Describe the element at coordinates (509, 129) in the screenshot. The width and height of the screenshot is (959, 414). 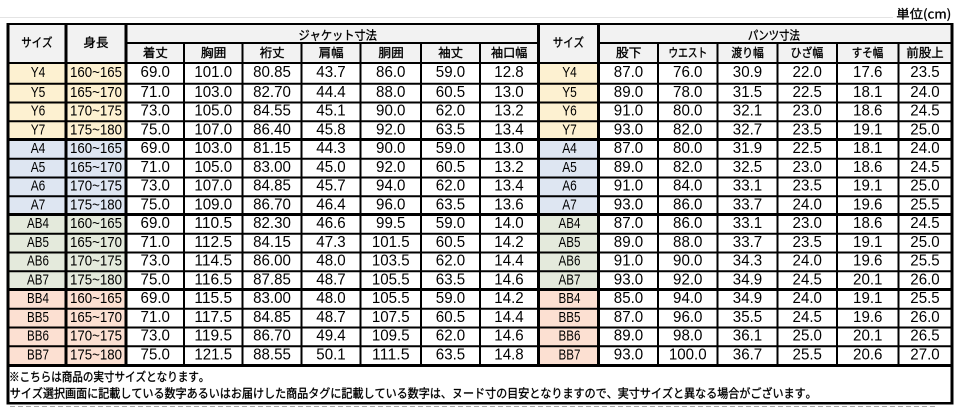
I see `svg-text: 13.4` at that location.